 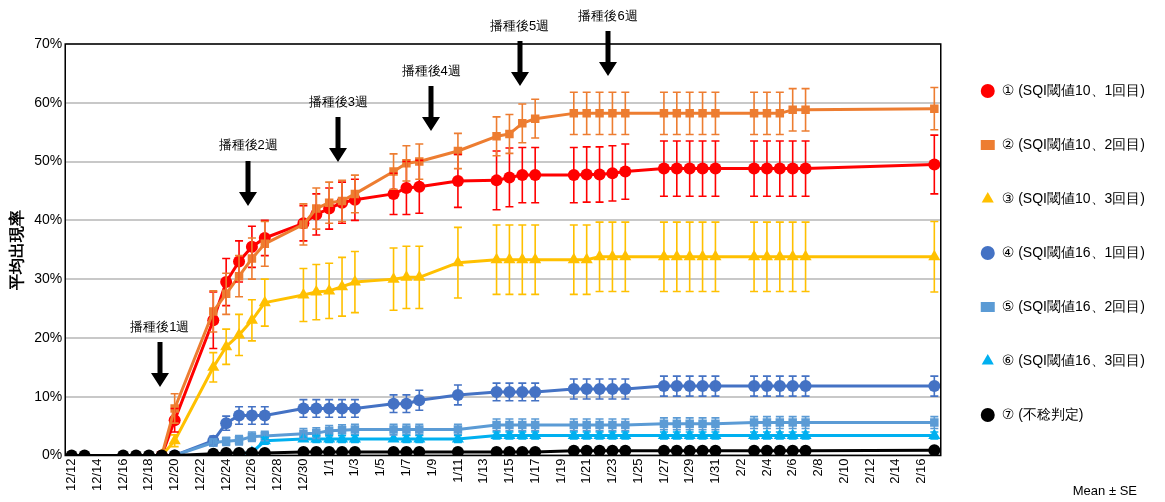 What do you see at coordinates (534, 471) in the screenshot?
I see `x-tick-label: 1/17` at bounding box center [534, 471].